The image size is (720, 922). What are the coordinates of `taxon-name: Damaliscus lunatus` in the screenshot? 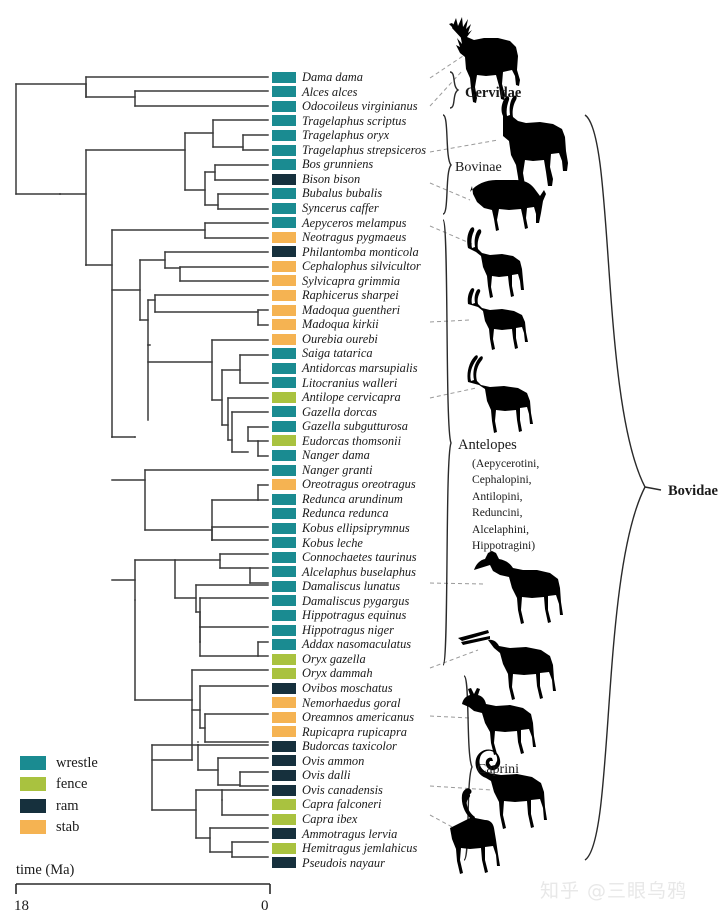 It's located at (351, 586).